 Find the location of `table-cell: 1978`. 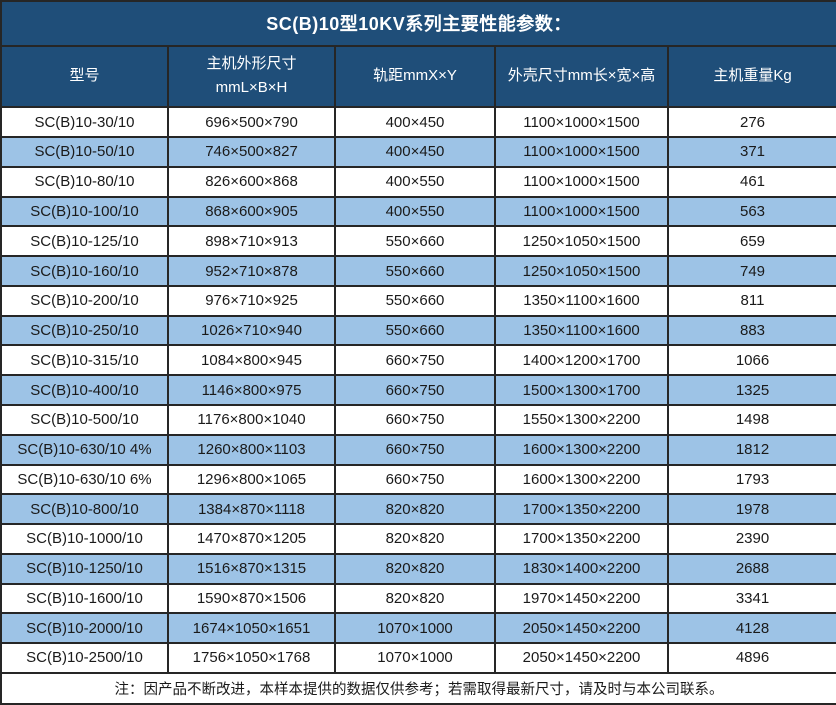

table-cell: 1978 is located at coordinates (751, 509).